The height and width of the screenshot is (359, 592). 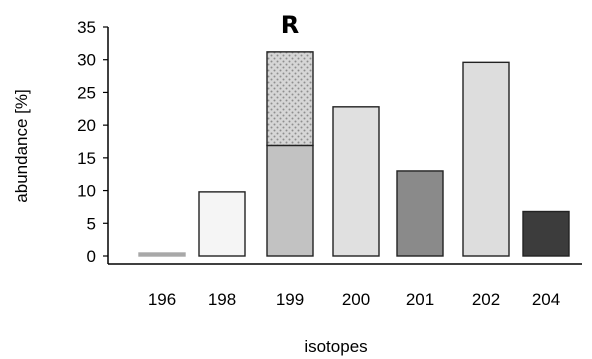 What do you see at coordinates (91, 256) in the screenshot?
I see `y-tick-label: 0` at bounding box center [91, 256].